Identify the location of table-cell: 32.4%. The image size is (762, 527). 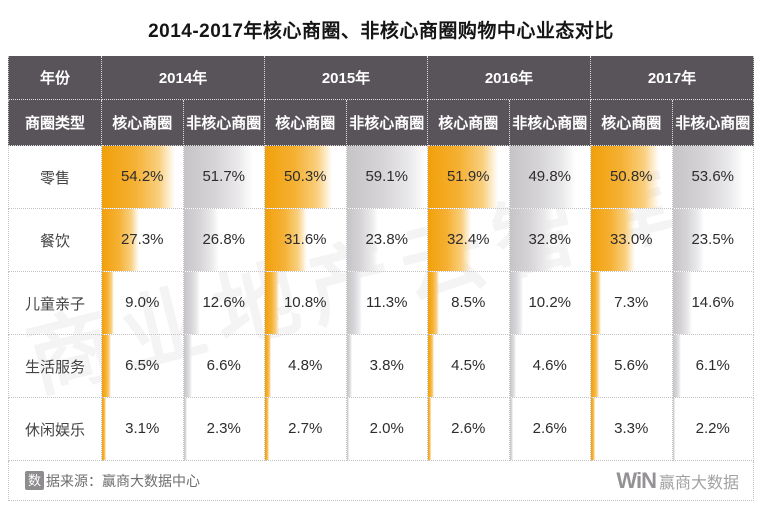
(469, 240).